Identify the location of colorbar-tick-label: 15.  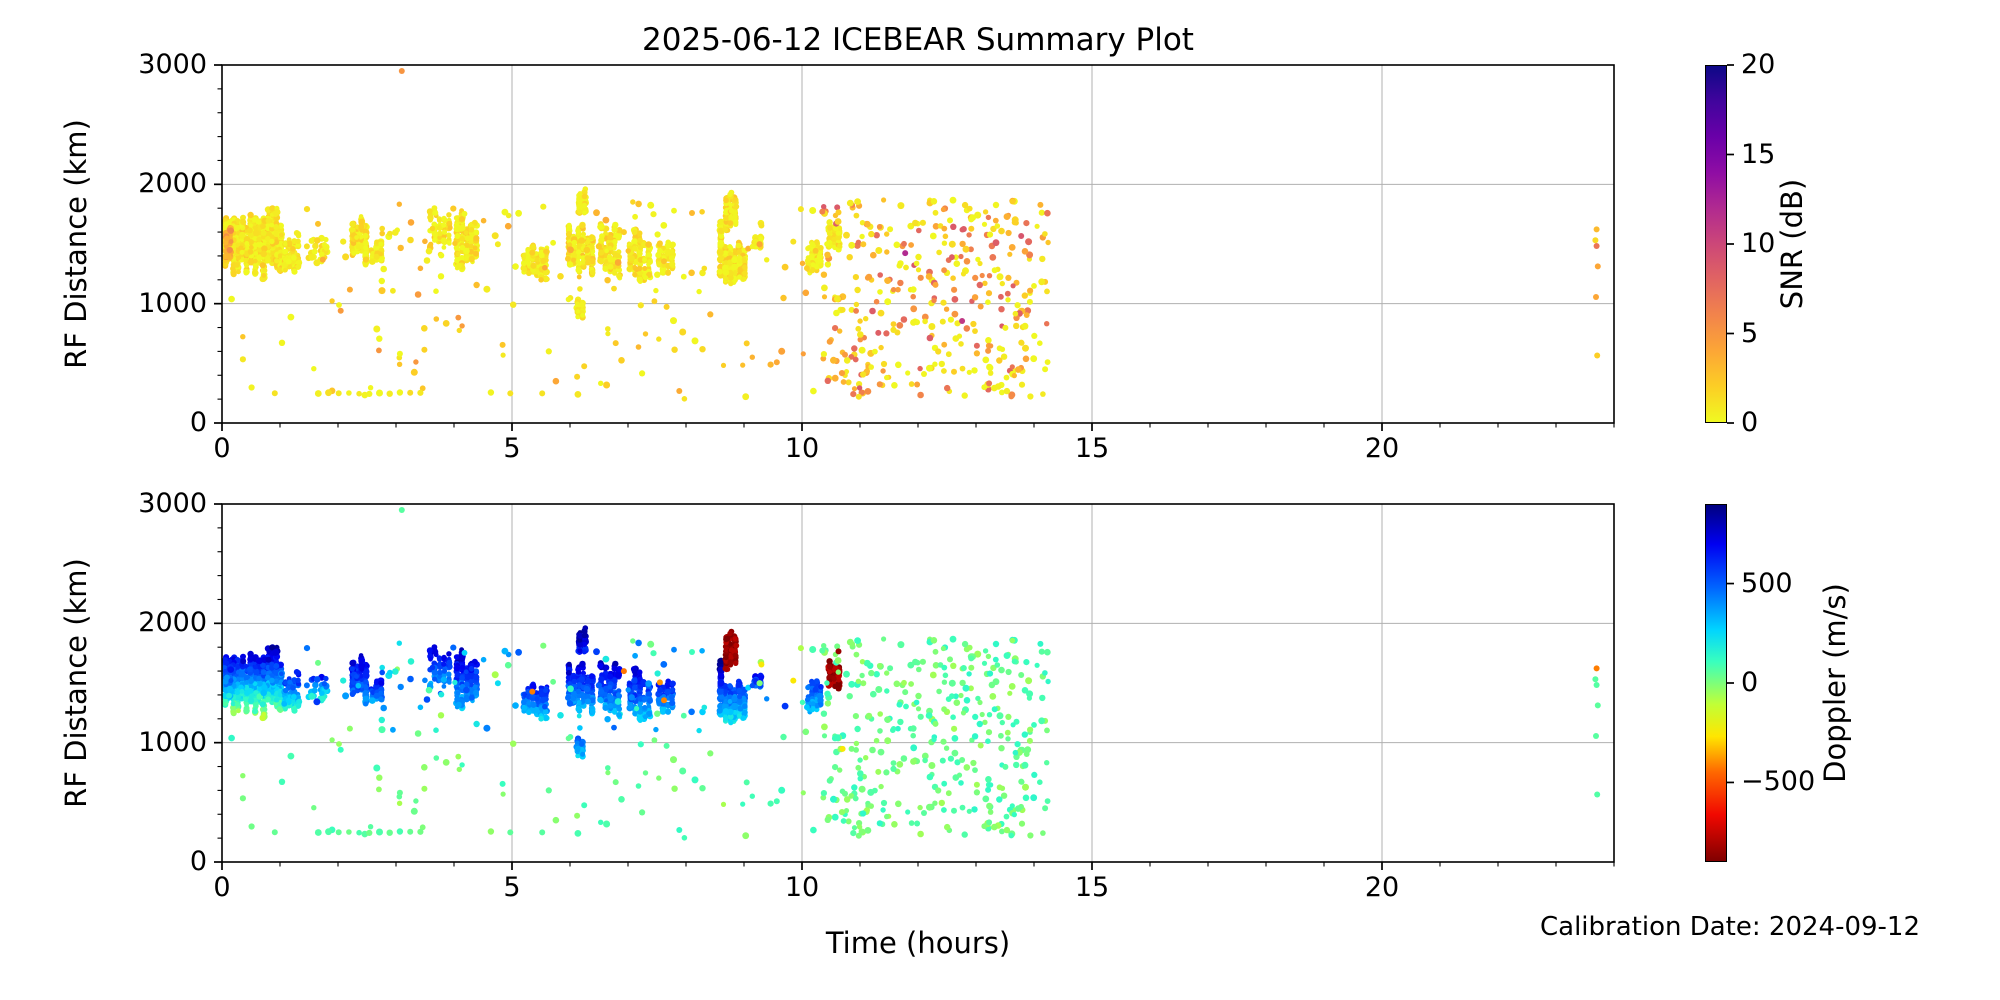
(1758, 154).